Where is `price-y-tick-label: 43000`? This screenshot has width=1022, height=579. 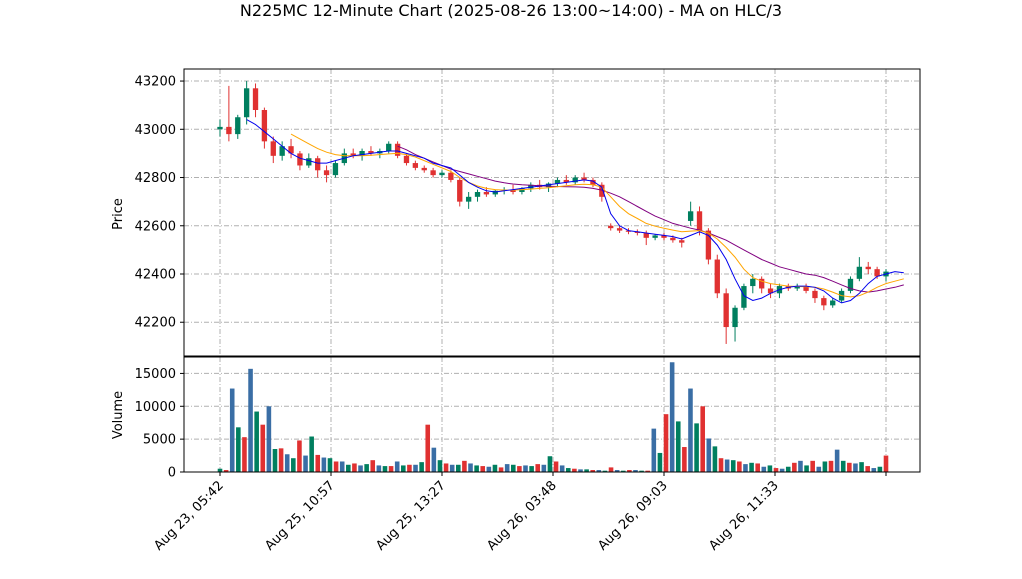 price-y-tick-label: 43000 is located at coordinates (155, 130).